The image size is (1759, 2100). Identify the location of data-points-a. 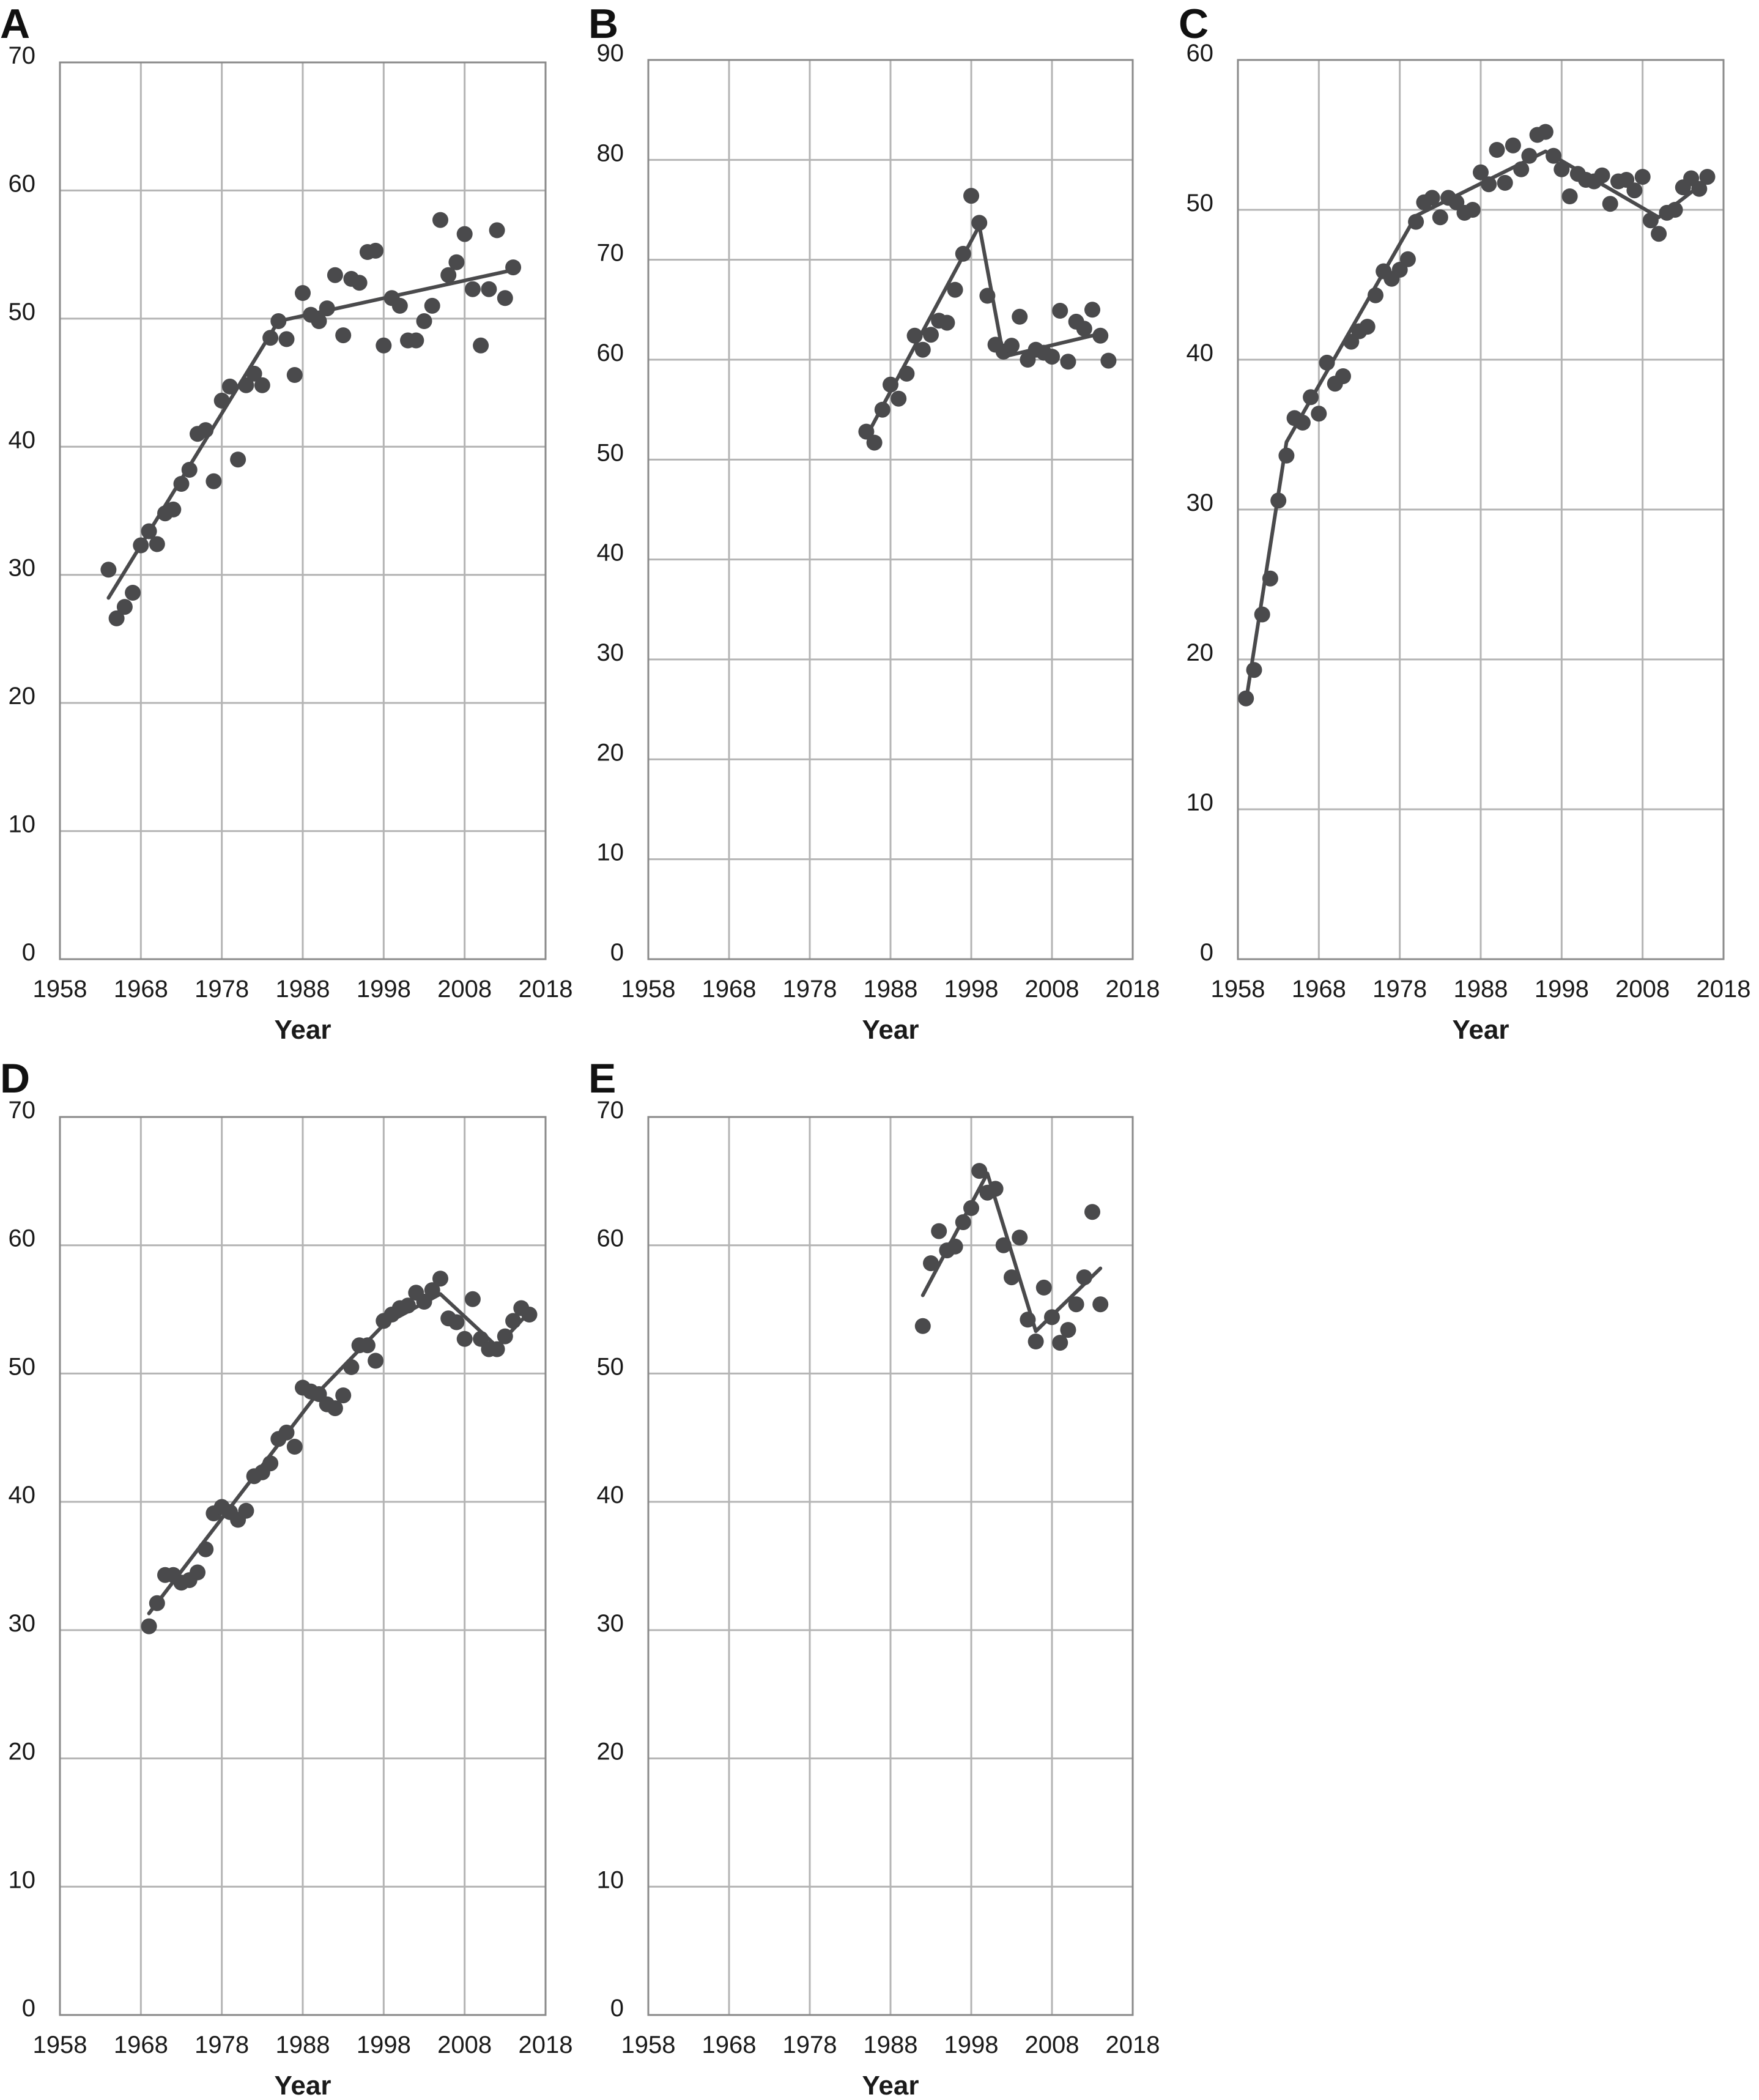
(311, 419).